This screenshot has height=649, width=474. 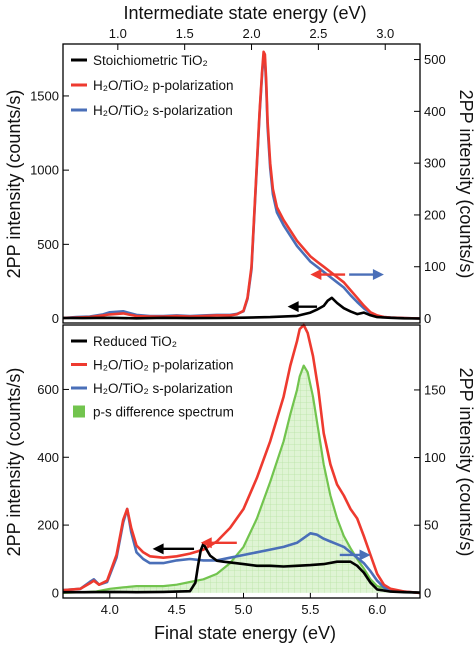 What do you see at coordinates (110, 609) in the screenshot?
I see `x-tick-label: 4.0` at bounding box center [110, 609].